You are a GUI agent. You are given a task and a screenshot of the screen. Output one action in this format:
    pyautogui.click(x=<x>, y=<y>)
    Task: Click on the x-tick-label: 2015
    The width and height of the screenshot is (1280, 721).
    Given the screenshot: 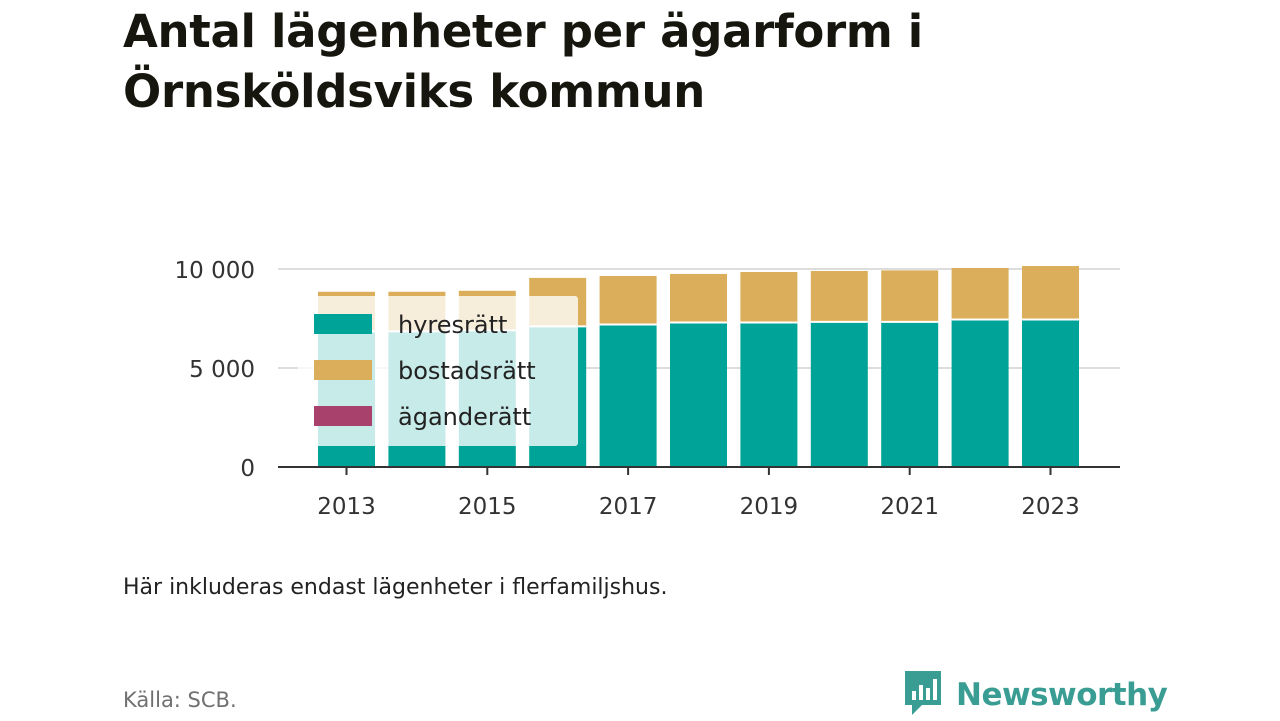 What is the action you would take?
    pyautogui.click(x=487, y=507)
    